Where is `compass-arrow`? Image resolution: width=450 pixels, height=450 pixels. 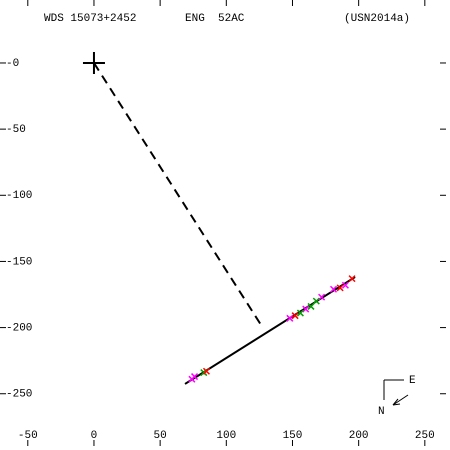 compass-arrow is located at coordinates (400, 400).